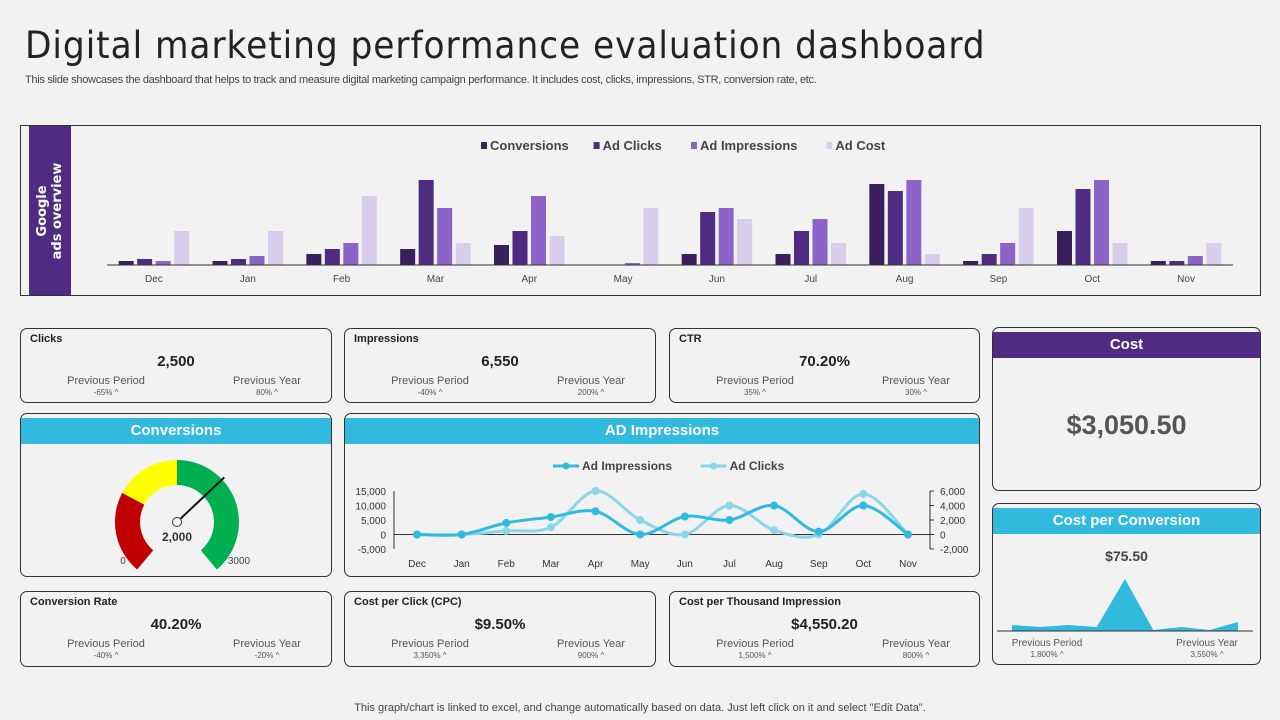 The width and height of the screenshot is (1280, 720). I want to click on gauge-min: 0, so click(123, 561).